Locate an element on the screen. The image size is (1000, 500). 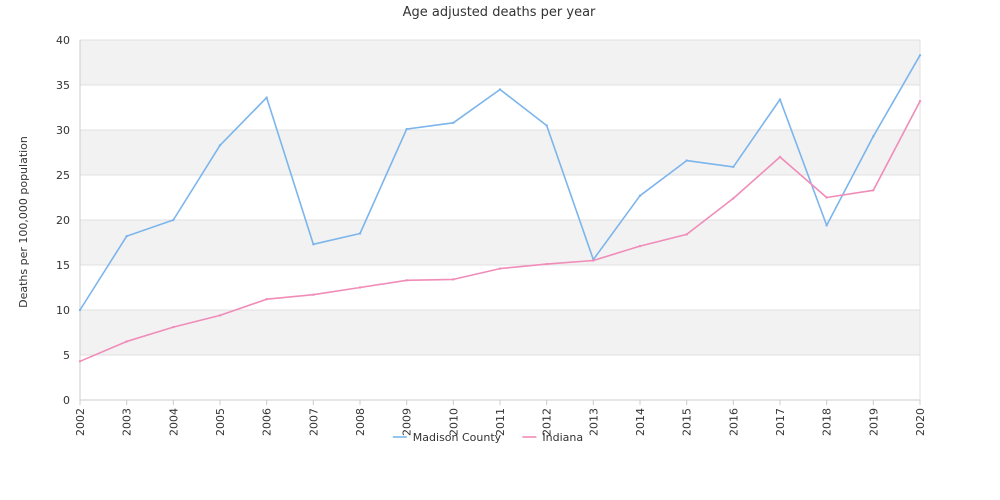
x-tick-label: 2012 is located at coordinates (547, 422).